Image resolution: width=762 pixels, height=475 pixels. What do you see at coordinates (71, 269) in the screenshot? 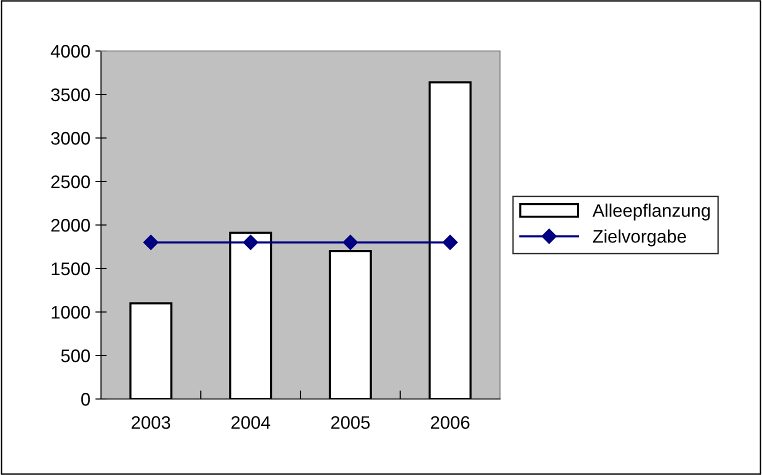
I see `y-tick-label: 1500` at bounding box center [71, 269].